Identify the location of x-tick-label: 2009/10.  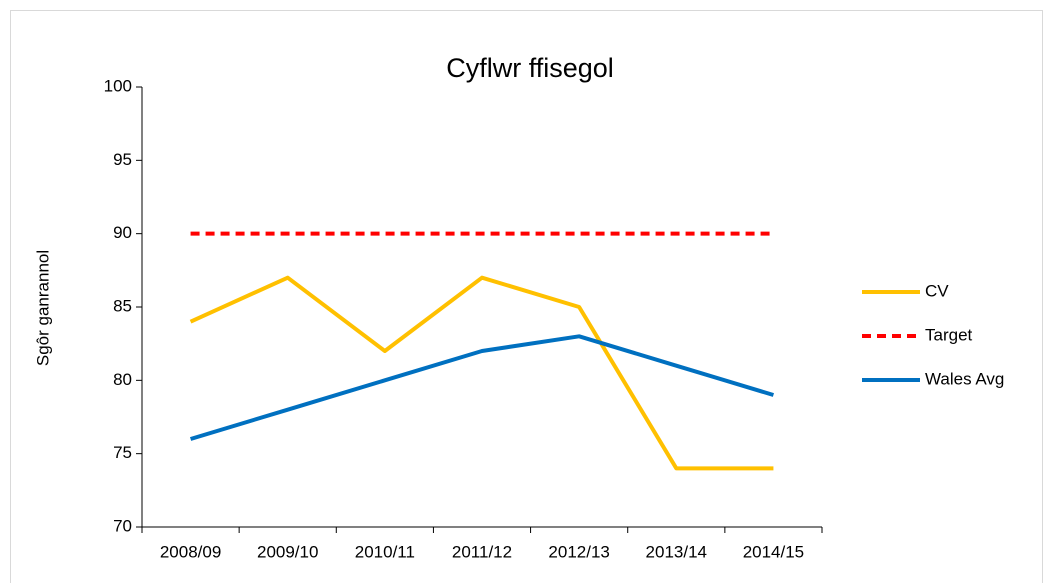
(287, 551).